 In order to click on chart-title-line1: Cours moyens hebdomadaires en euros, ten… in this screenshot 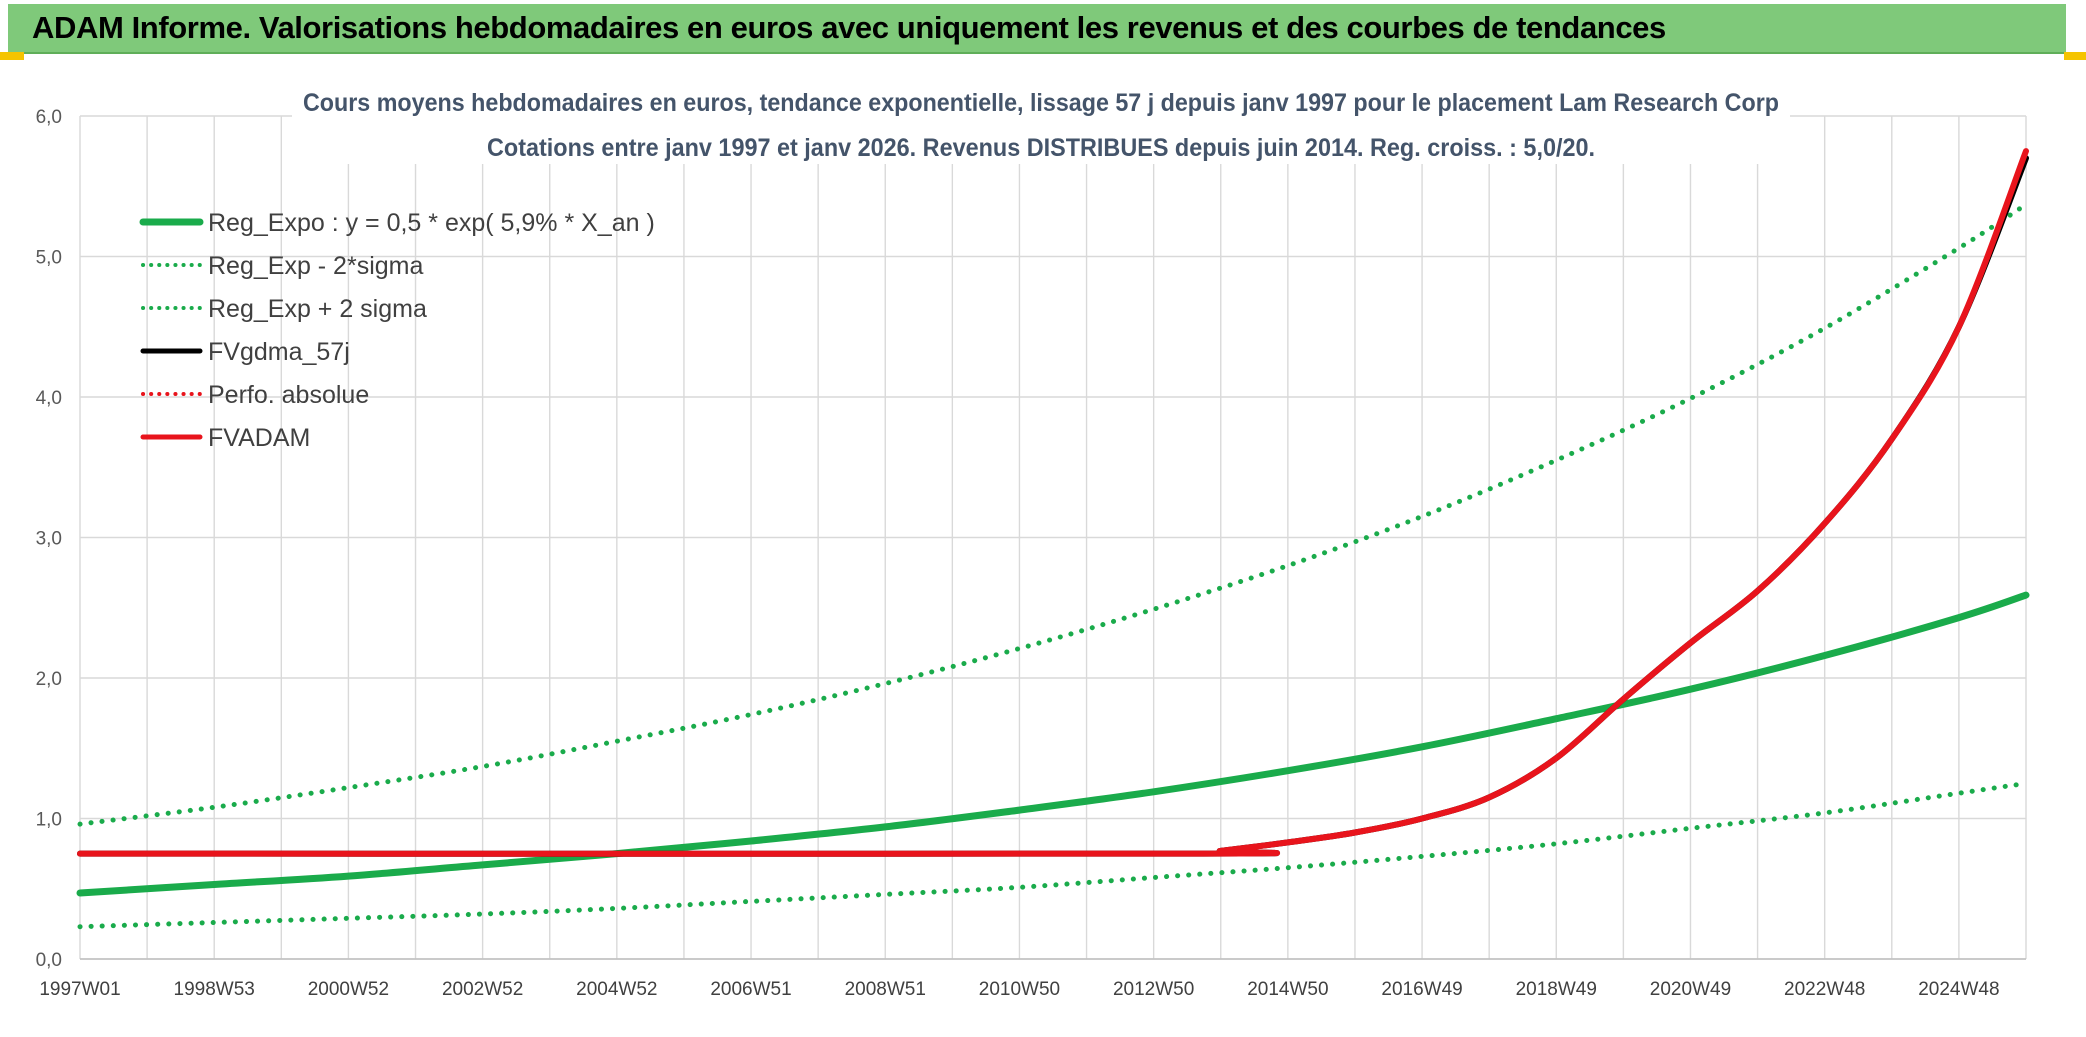, I will do `click(1041, 103)`.